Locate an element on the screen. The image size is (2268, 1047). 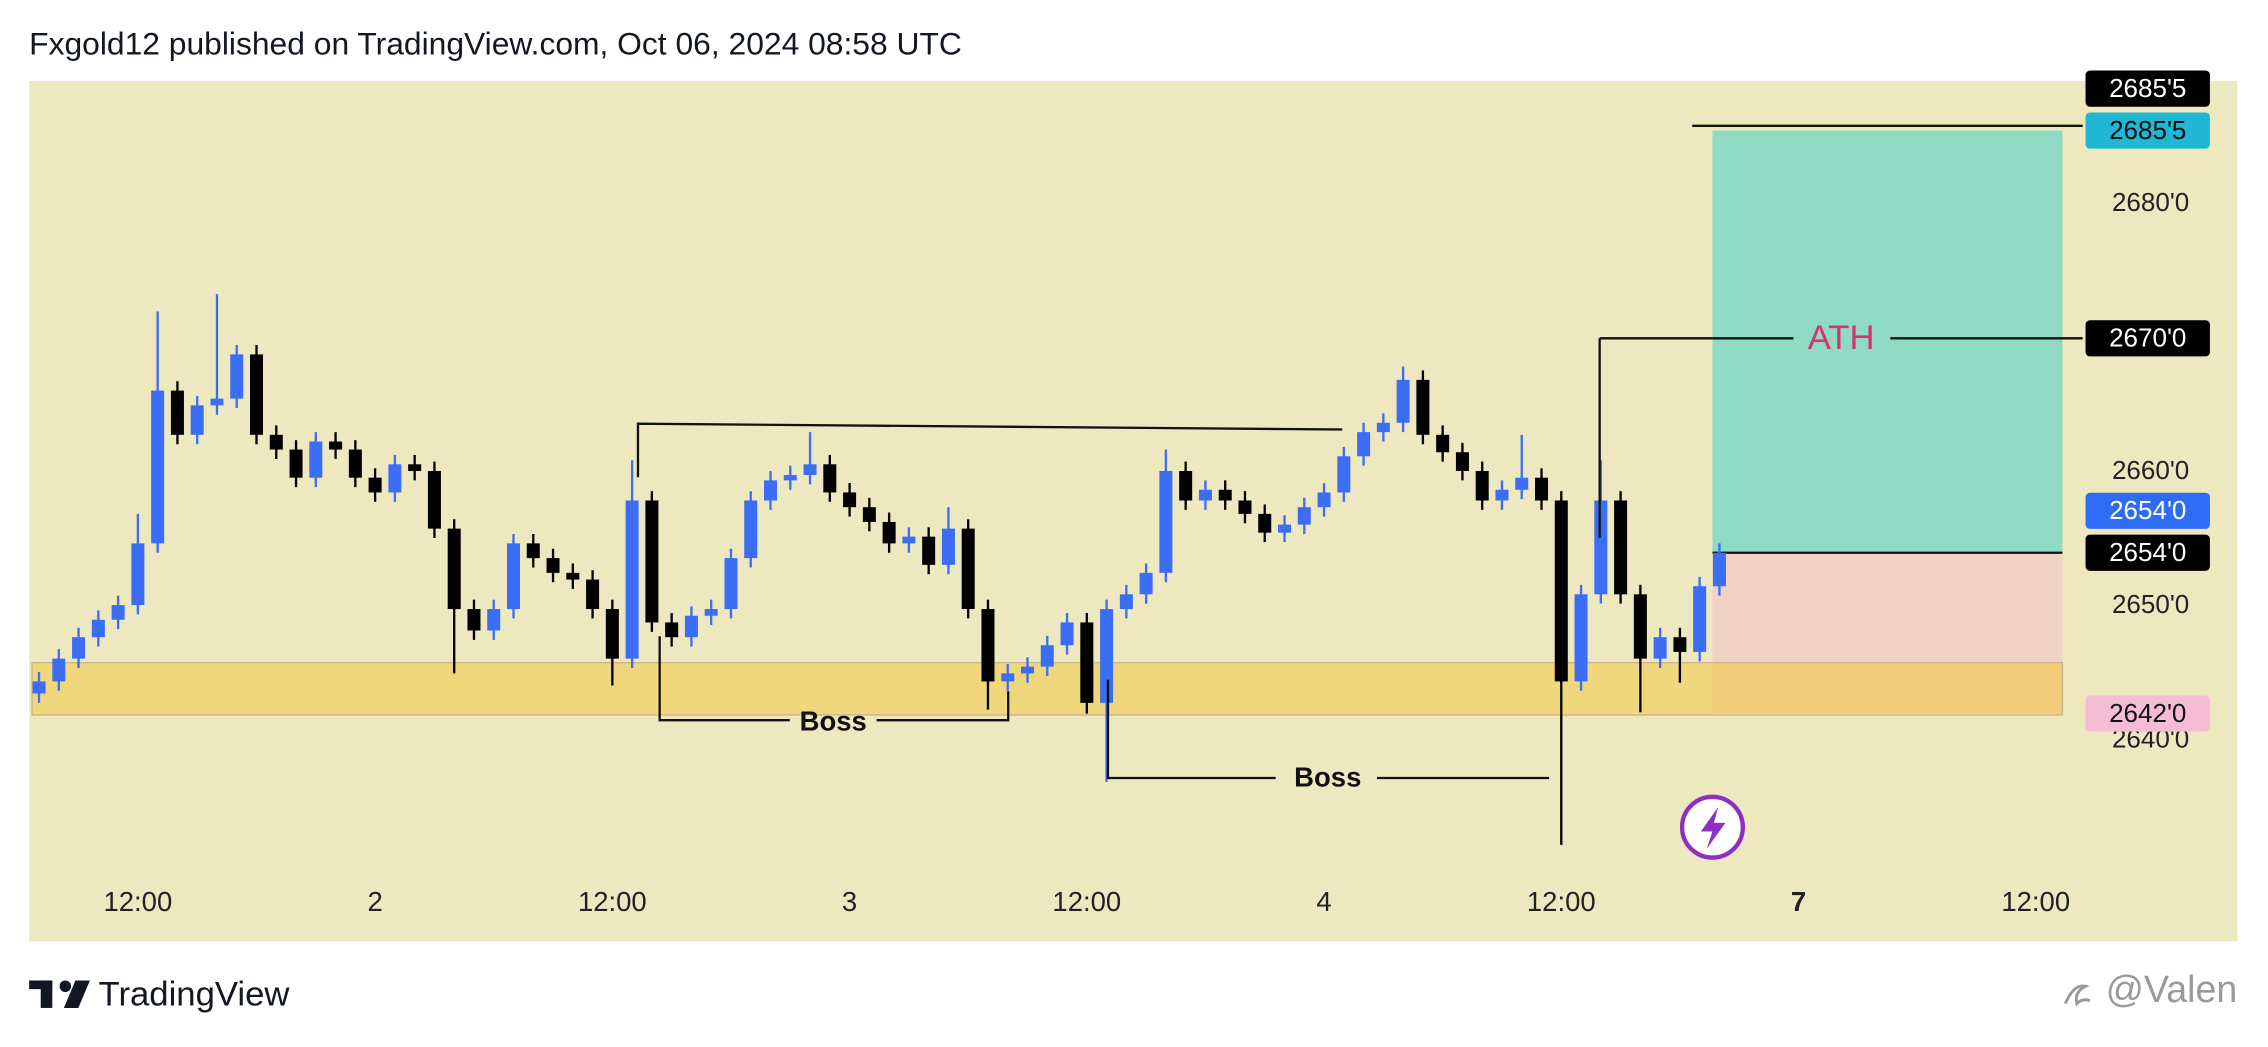
y-tick-label: 2680'0 is located at coordinates (2150, 202).